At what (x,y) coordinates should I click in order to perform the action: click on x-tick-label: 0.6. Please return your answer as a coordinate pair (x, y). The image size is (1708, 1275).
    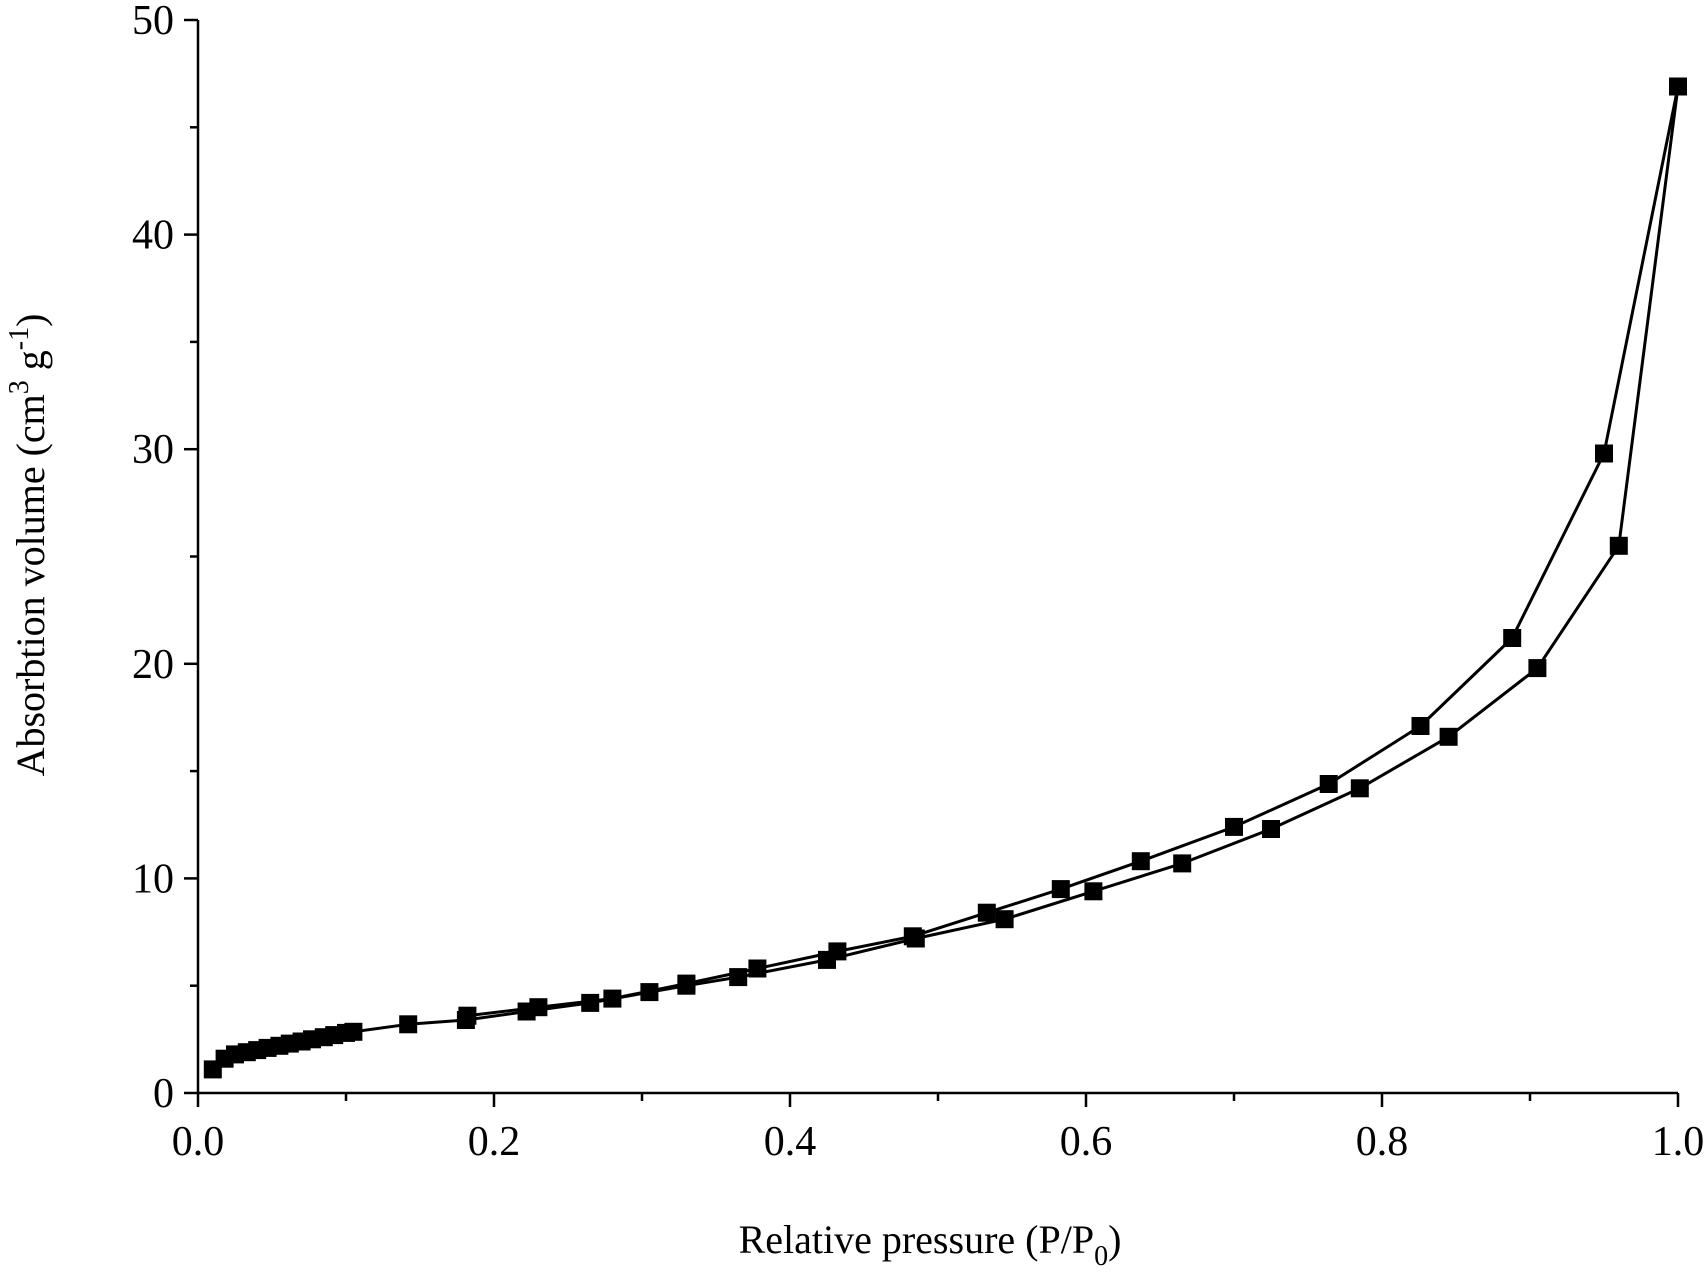
    Looking at the image, I should click on (1086, 1142).